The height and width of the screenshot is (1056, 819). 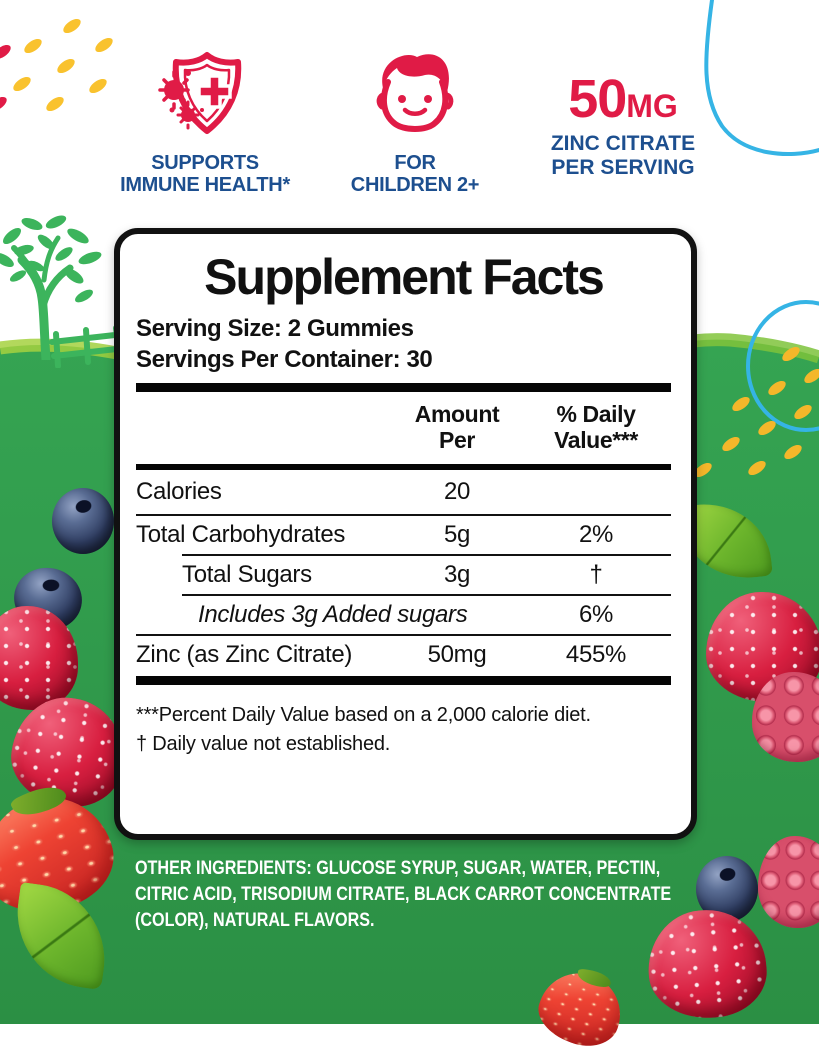 What do you see at coordinates (596, 427) in the screenshot?
I see `col-daily-value: % Daily Value***` at bounding box center [596, 427].